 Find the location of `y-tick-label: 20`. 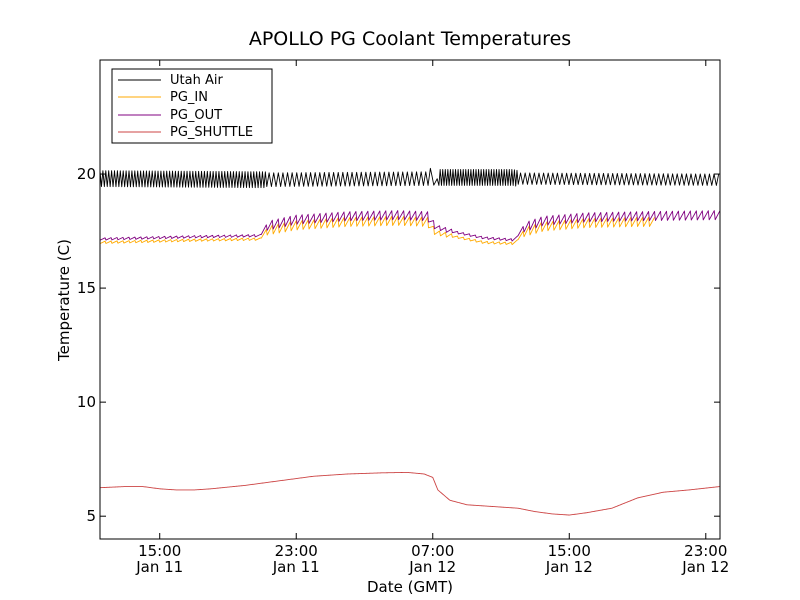

y-tick-label: 20 is located at coordinates (86, 174).